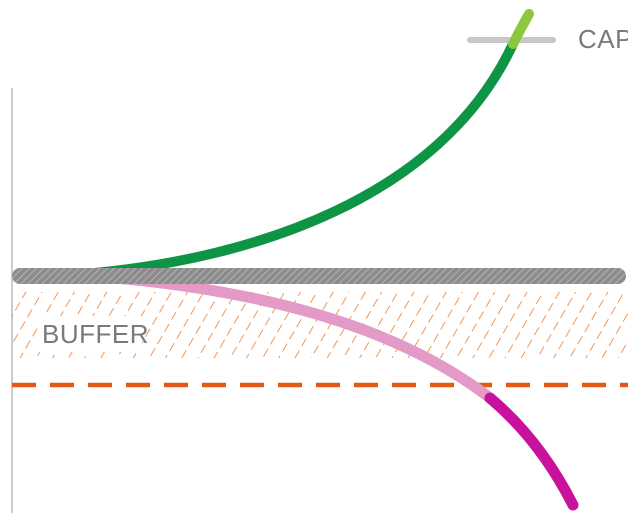 Image resolution: width=628 pixels, height=513 pixels. Describe the element at coordinates (531, 451) in the screenshot. I see `magenta-curve` at that location.